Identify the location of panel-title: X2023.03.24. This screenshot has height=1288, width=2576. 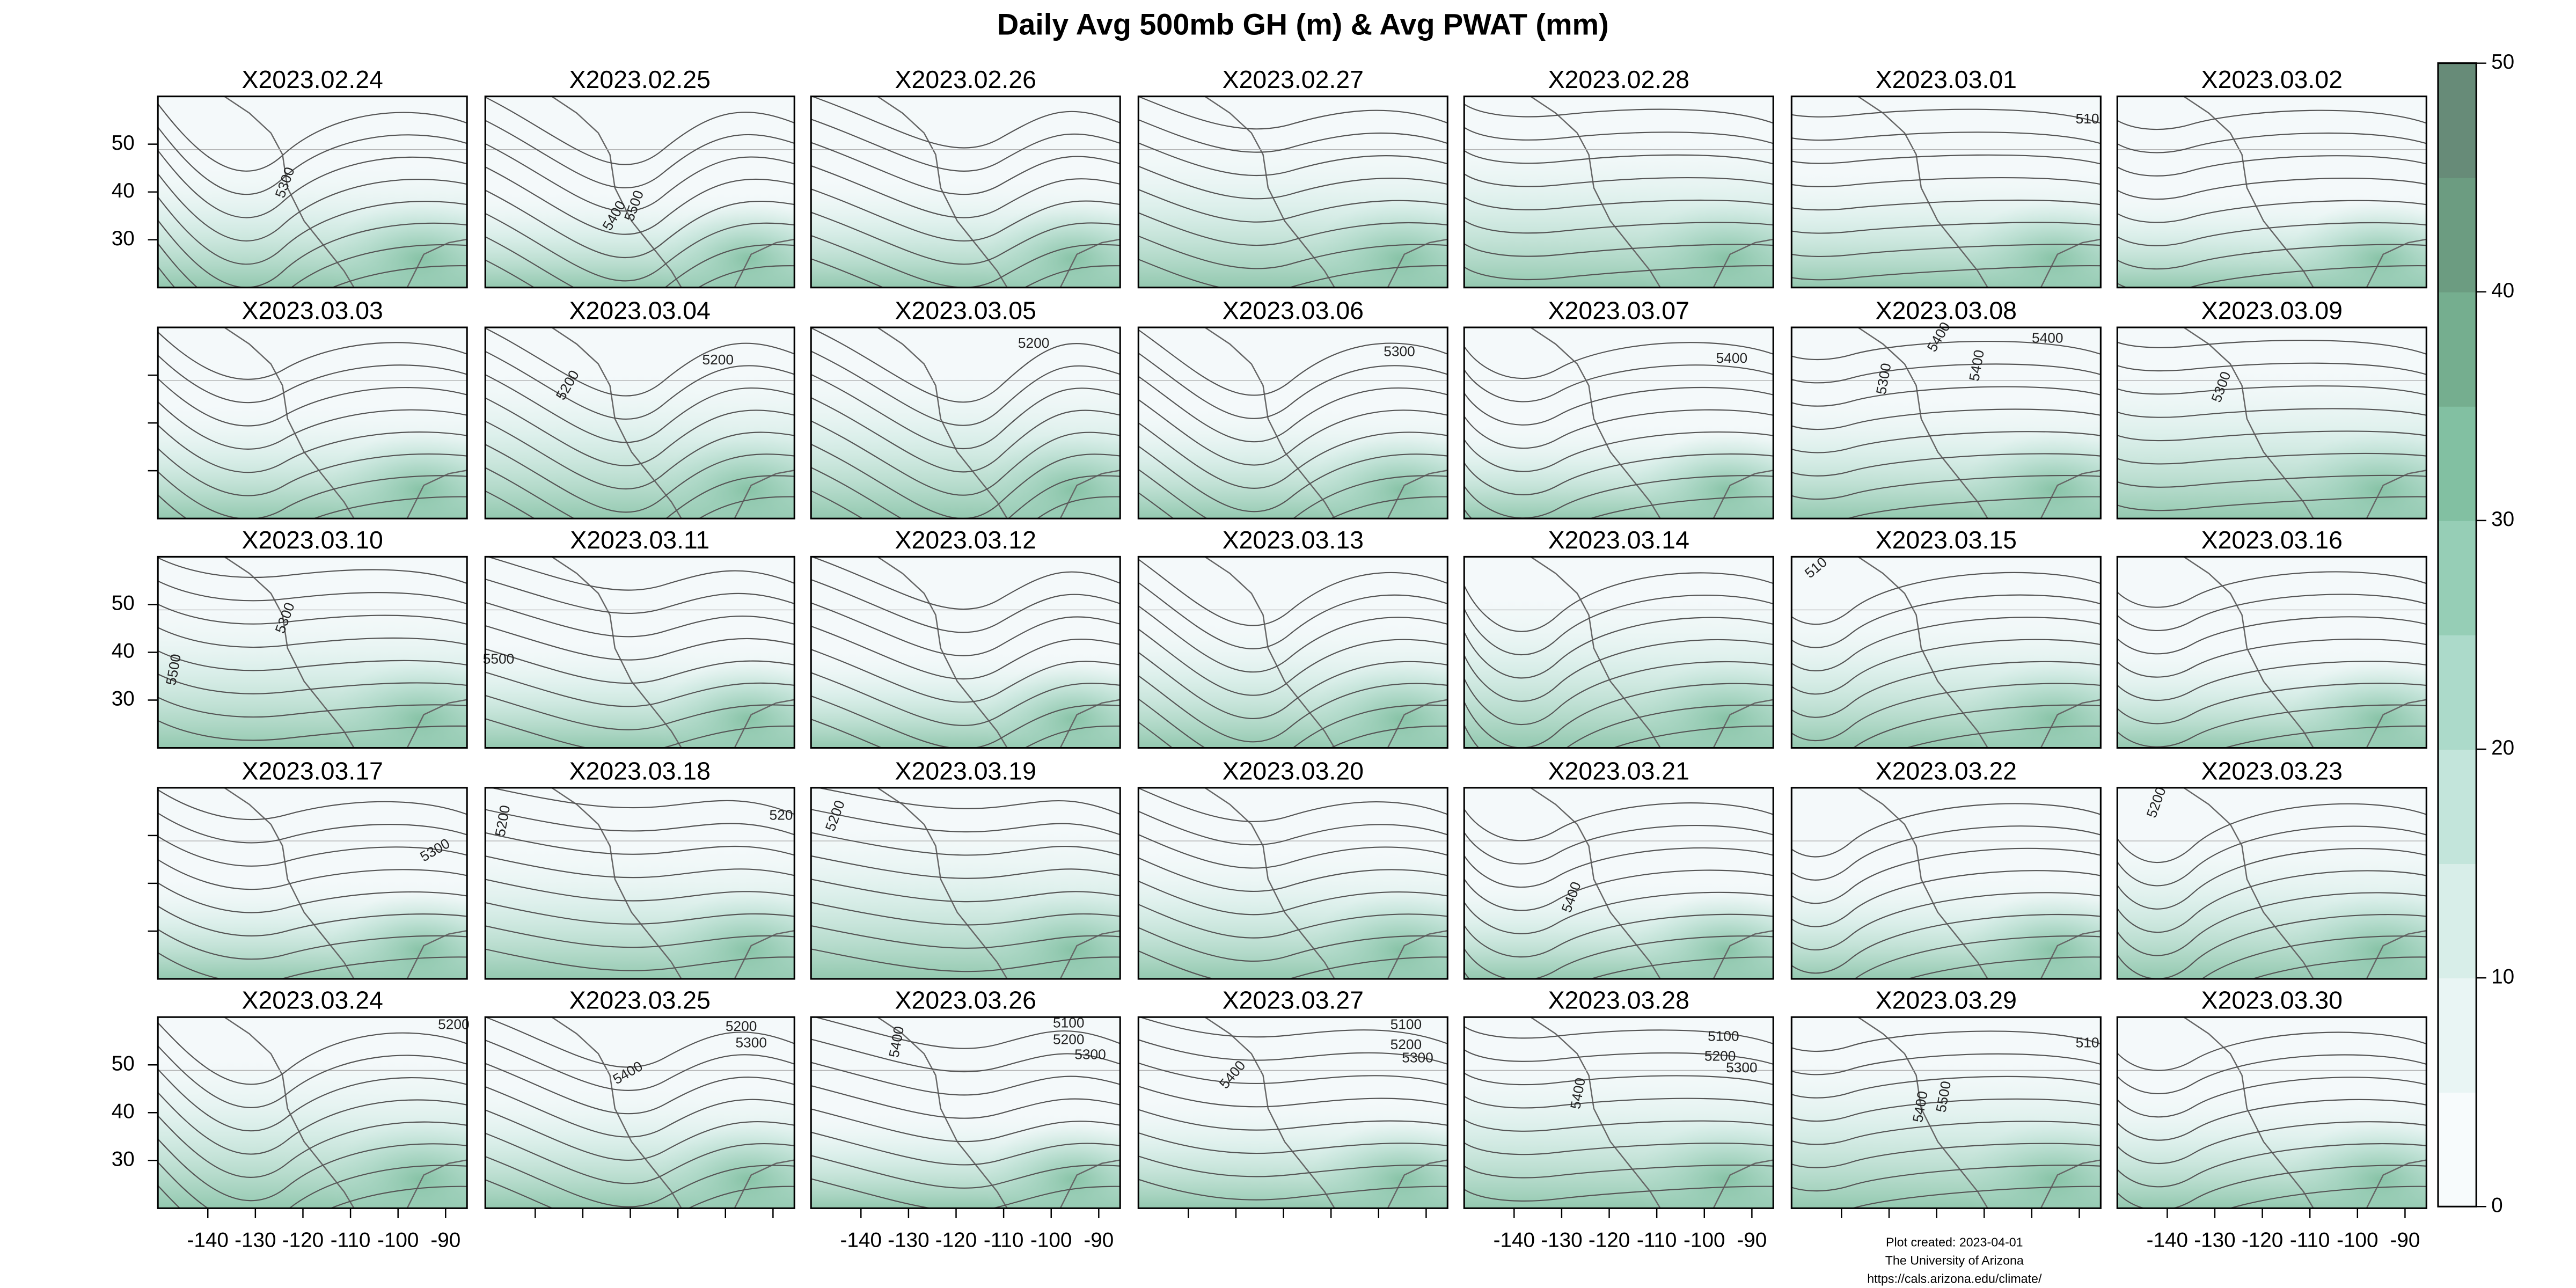
(312, 1000).